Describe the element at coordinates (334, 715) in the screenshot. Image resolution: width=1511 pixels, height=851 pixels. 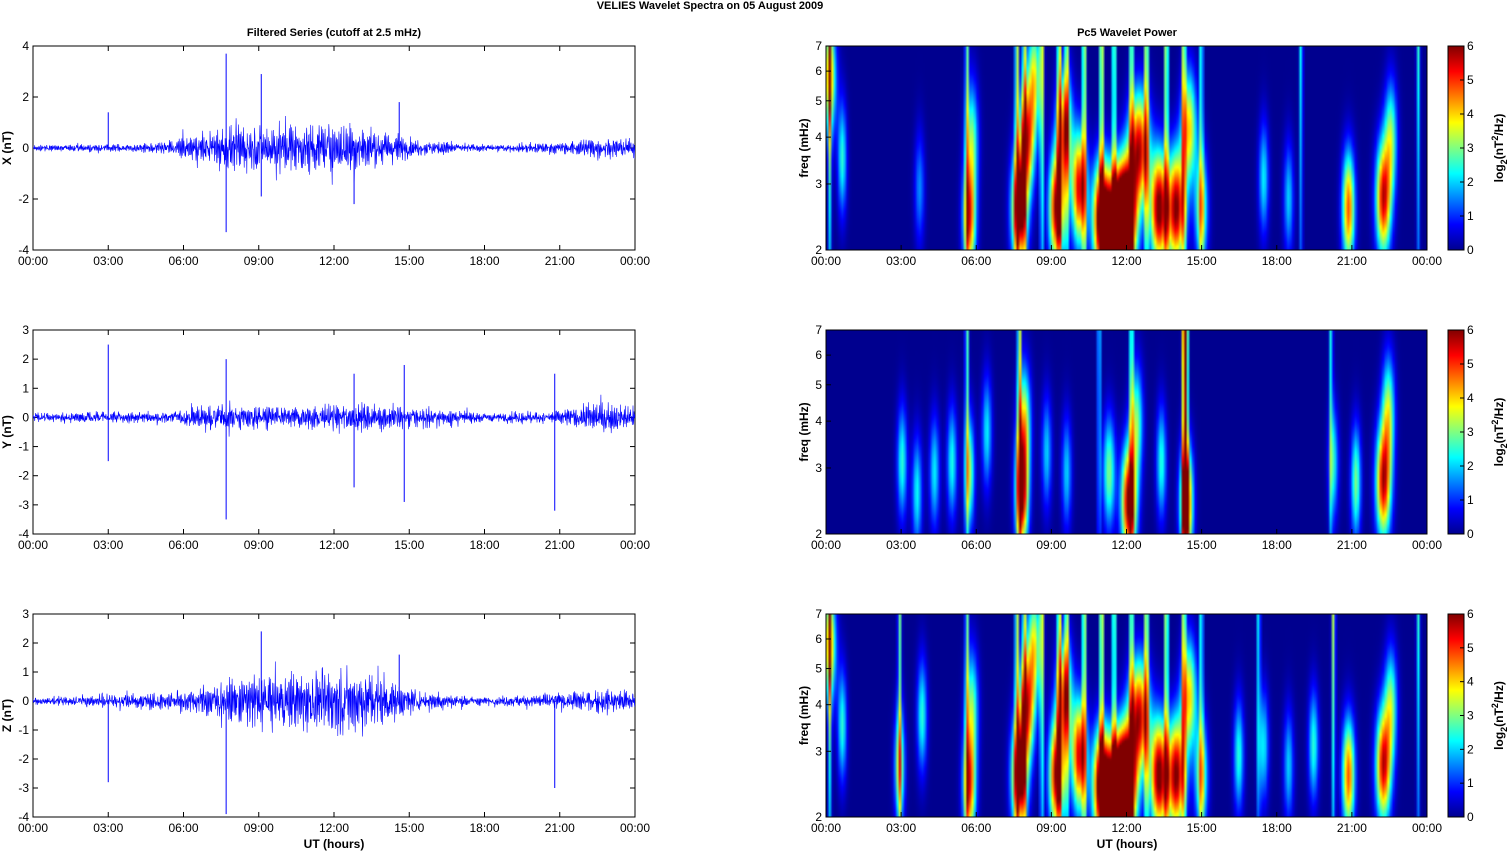
I see `series-axes-box` at that location.